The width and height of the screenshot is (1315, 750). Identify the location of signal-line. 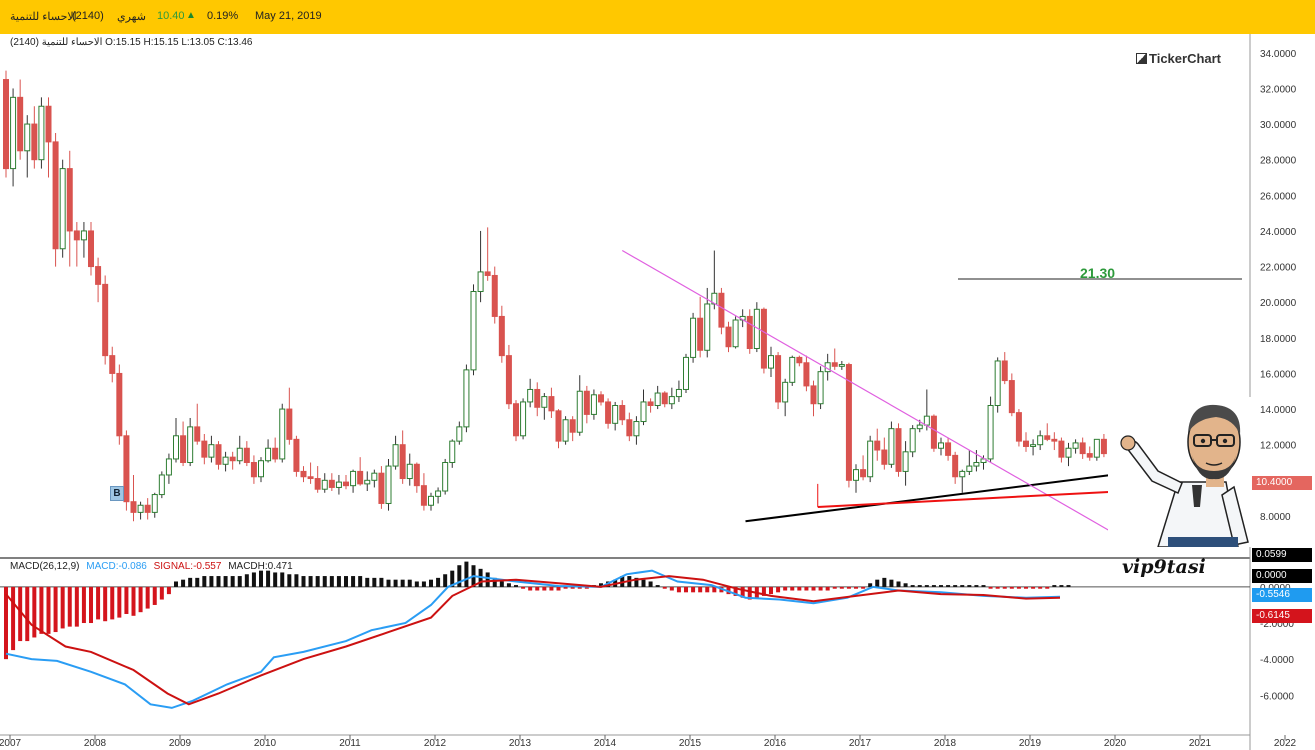
(533, 640).